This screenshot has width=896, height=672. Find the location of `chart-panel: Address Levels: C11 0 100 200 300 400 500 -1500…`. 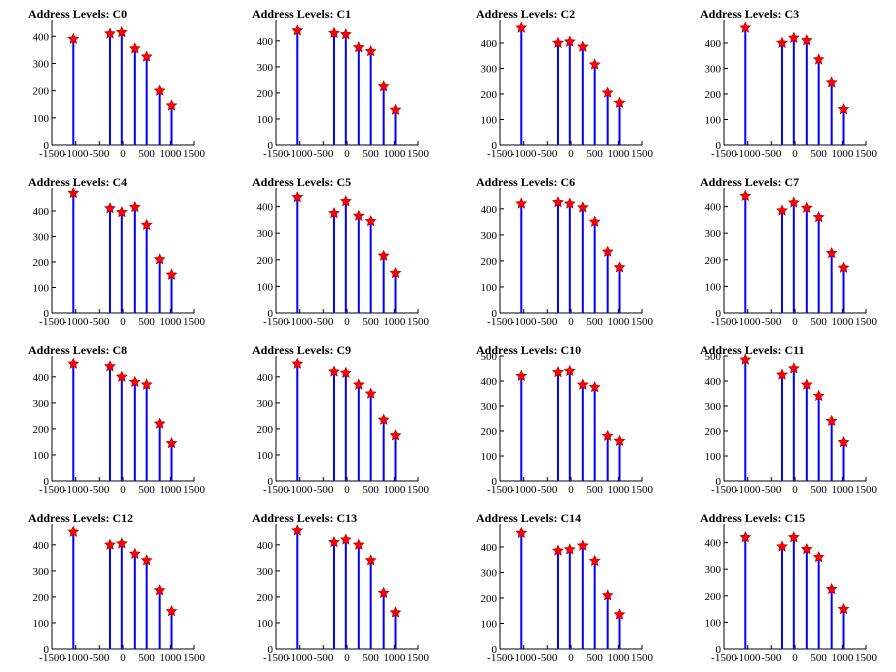

chart-panel: Address Levels: C11 0 100 200 300 400 500 -1500… is located at coordinates (789, 419).